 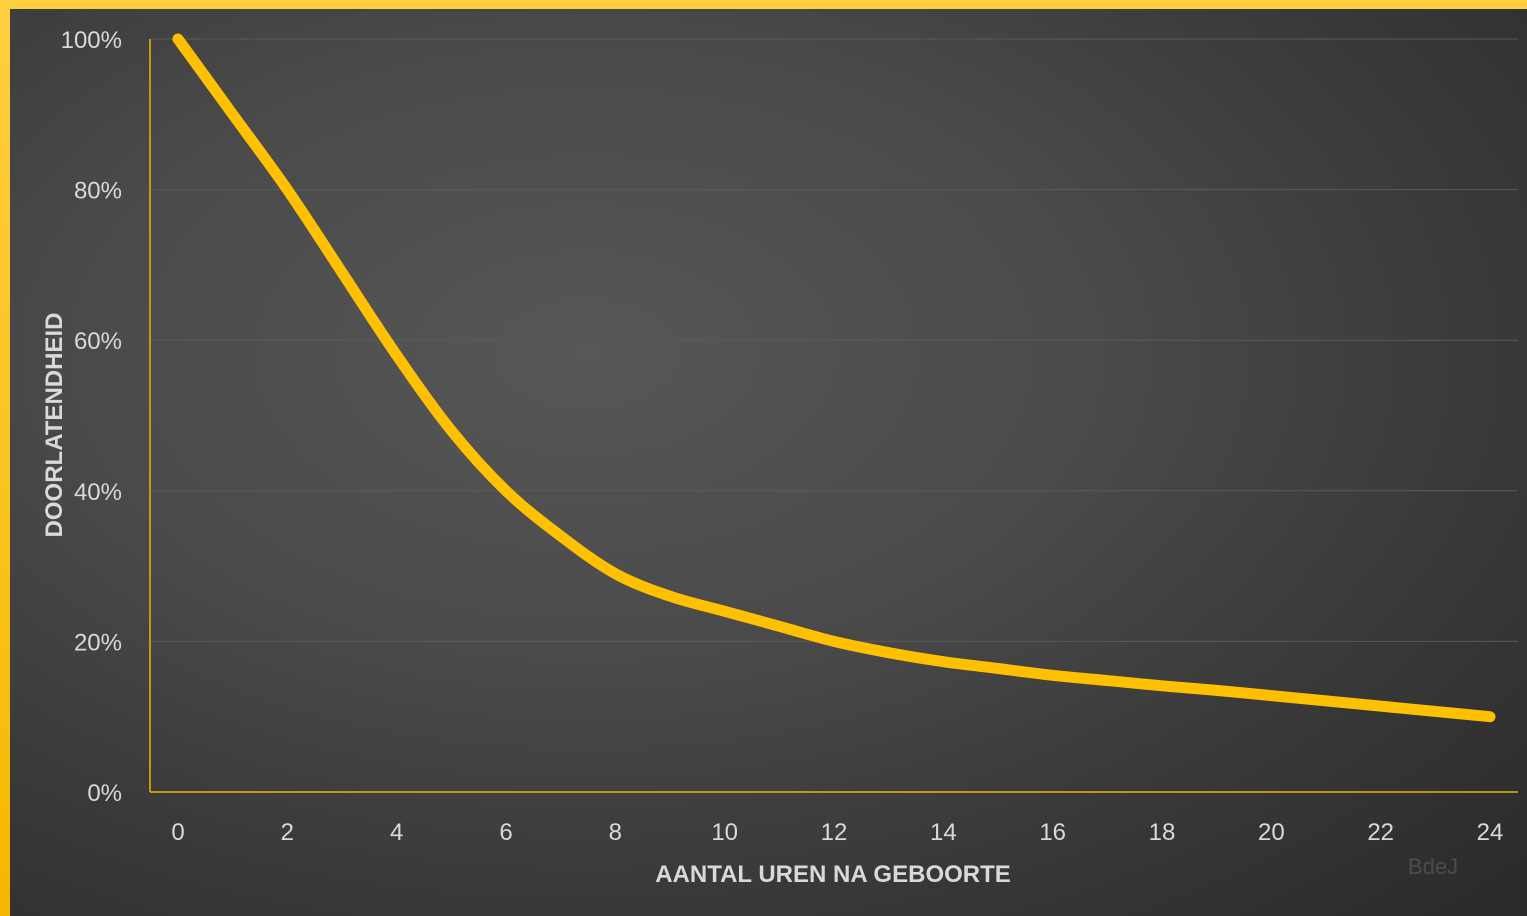 I want to click on x-tick-label: 22, so click(x=1380, y=832).